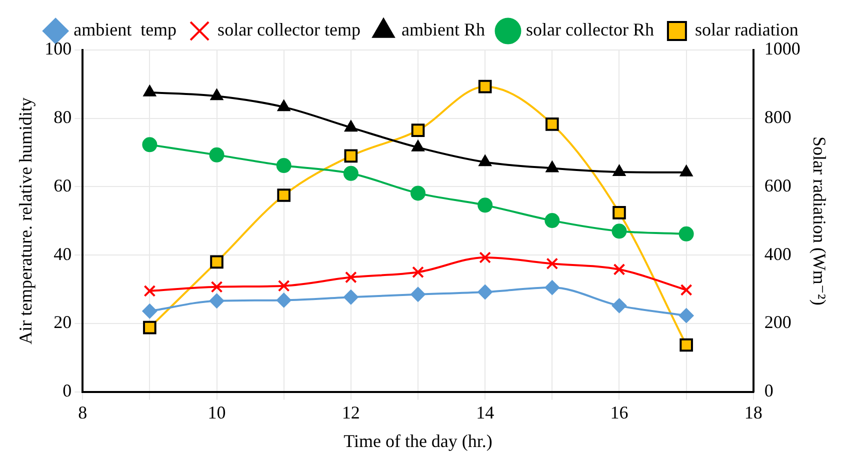 This screenshot has width=851, height=465. What do you see at coordinates (444, 30) in the screenshot?
I see `legend-label: ambient Rh` at bounding box center [444, 30].